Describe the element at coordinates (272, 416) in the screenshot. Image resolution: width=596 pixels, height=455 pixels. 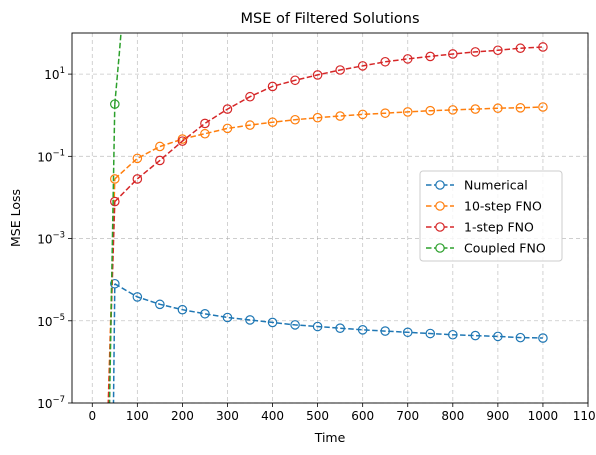
I see `x-tick-label: 400` at that location.